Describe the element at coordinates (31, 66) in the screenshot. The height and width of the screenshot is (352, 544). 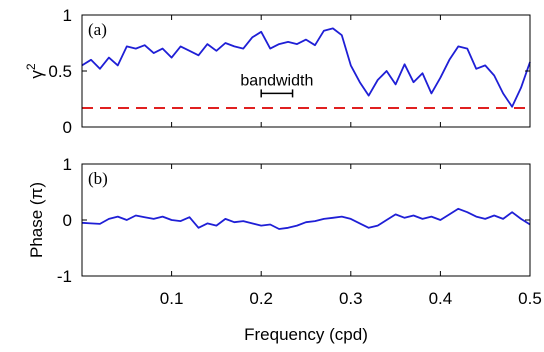
I see `panel-a-ylabel-superscript: 2` at that location.